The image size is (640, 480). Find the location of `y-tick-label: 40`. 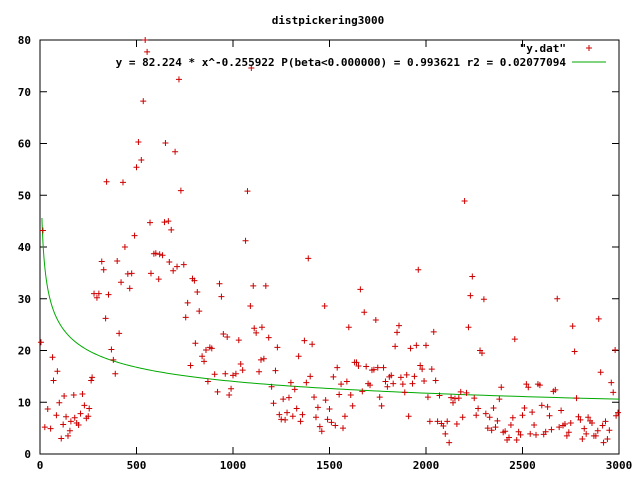

y-tick-label: 40 is located at coordinates (24, 247).